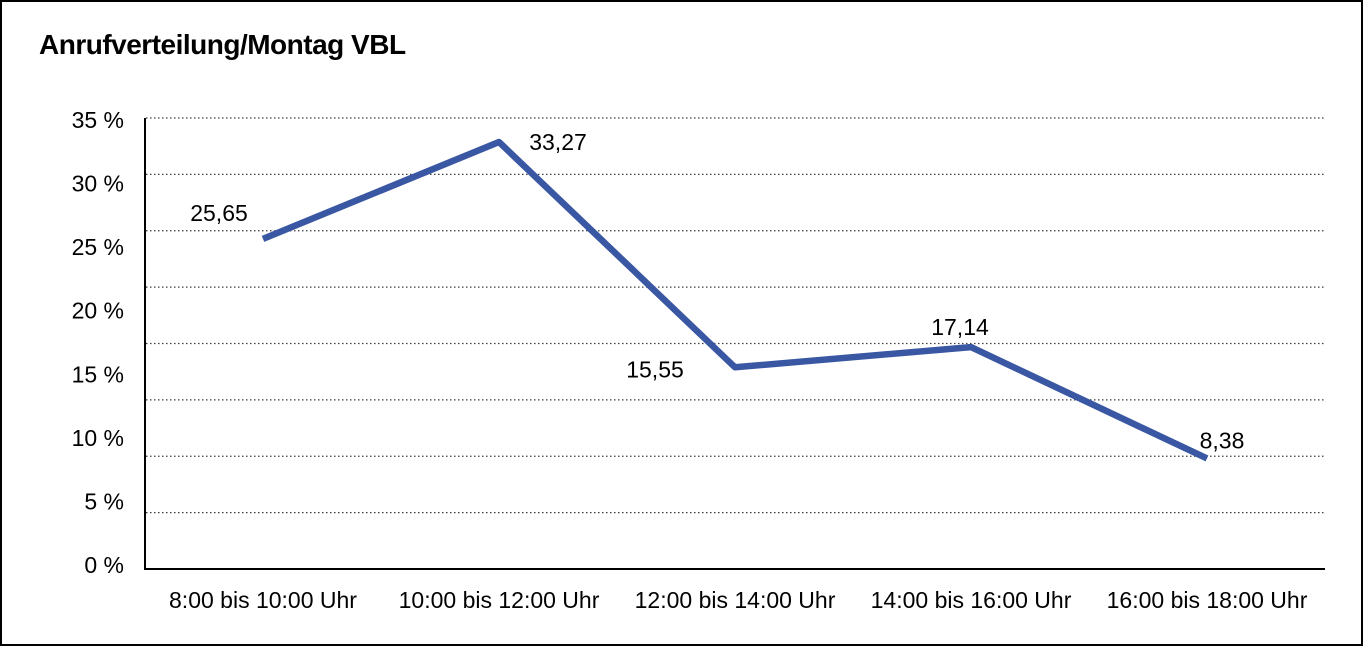 The width and height of the screenshot is (1363, 646). I want to click on data-point-label: 8,38, so click(1222, 440).